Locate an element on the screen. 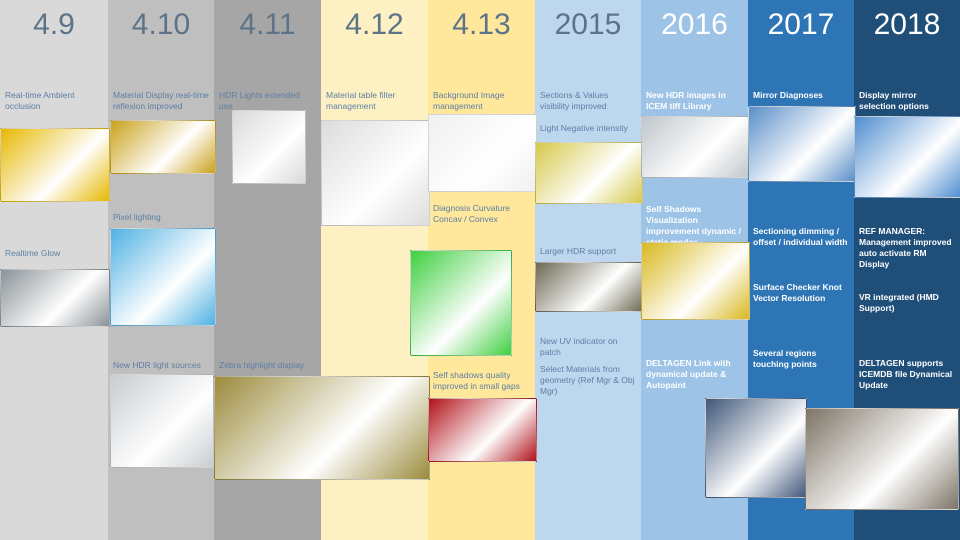 The height and width of the screenshot is (540, 960). feature-label: Pixel lighting is located at coordinates (137, 217).